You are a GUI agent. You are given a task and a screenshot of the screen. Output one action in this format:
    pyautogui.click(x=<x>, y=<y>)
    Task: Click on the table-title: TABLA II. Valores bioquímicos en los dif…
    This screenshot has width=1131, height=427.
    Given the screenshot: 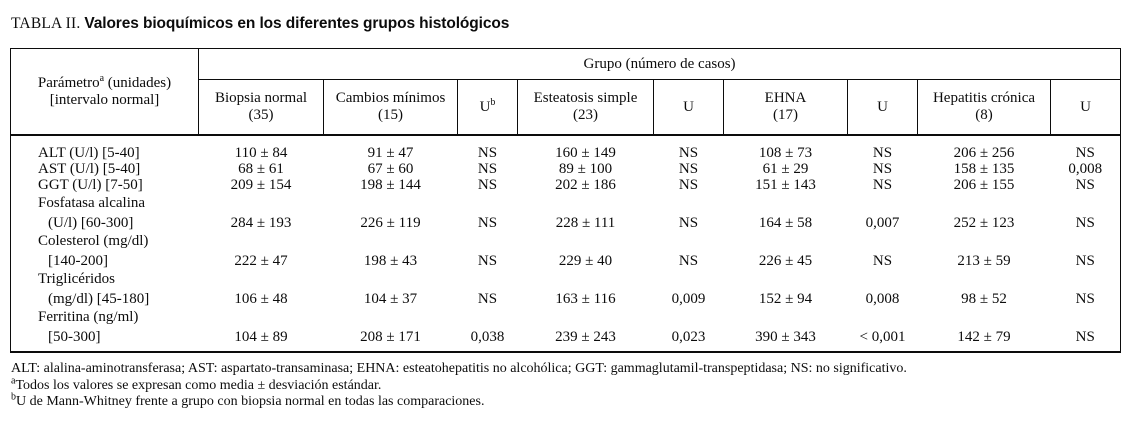 What is the action you would take?
    pyautogui.click(x=260, y=24)
    